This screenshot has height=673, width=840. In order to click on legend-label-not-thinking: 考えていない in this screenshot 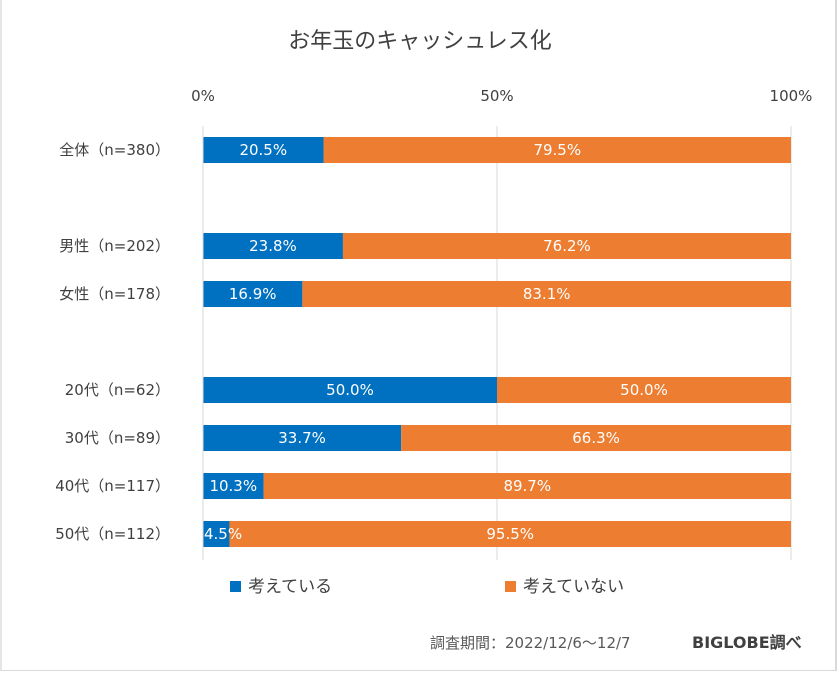, I will do `click(573, 587)`.